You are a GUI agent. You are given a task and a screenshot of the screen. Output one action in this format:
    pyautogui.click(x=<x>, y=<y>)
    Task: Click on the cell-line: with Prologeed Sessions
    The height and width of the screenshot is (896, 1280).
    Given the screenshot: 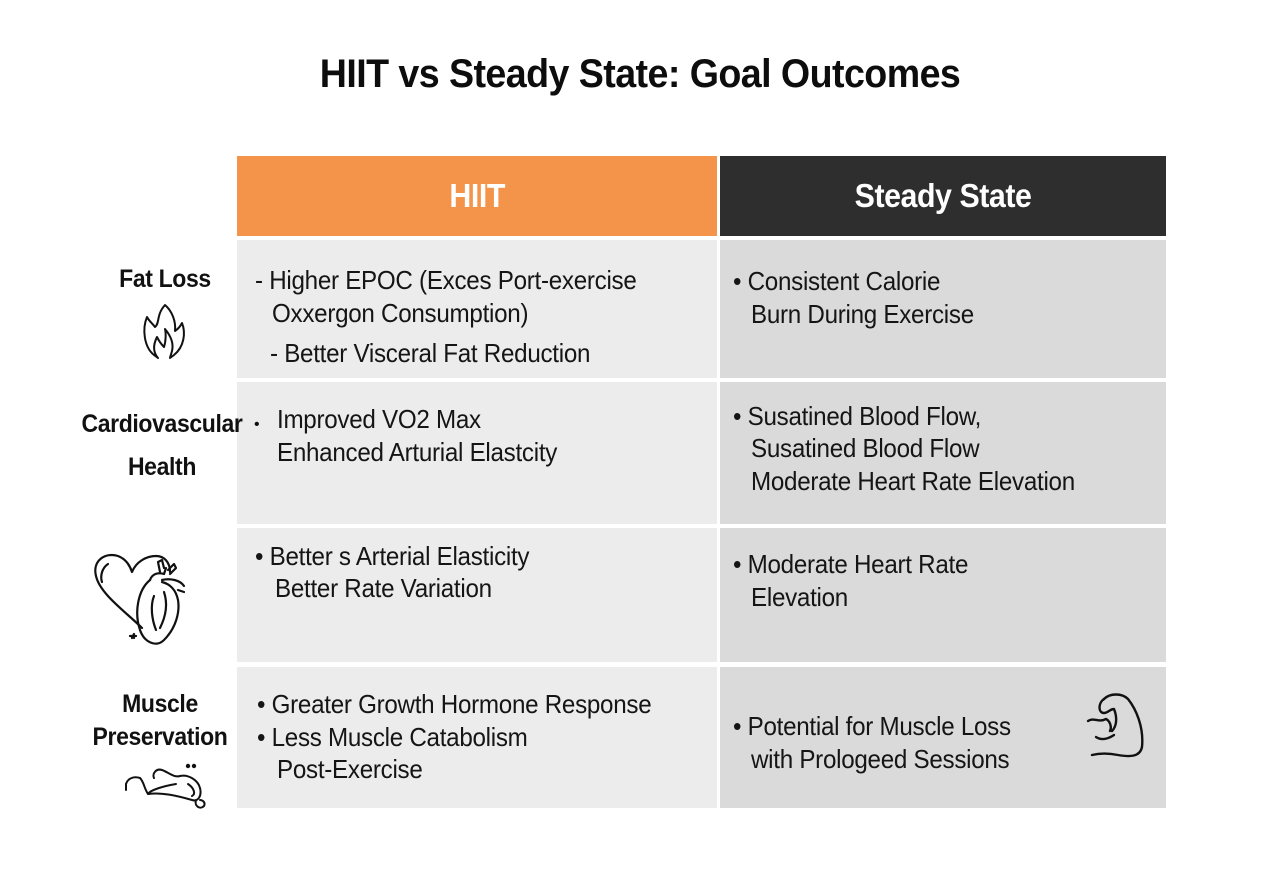 What is the action you would take?
    pyautogui.click(x=880, y=759)
    